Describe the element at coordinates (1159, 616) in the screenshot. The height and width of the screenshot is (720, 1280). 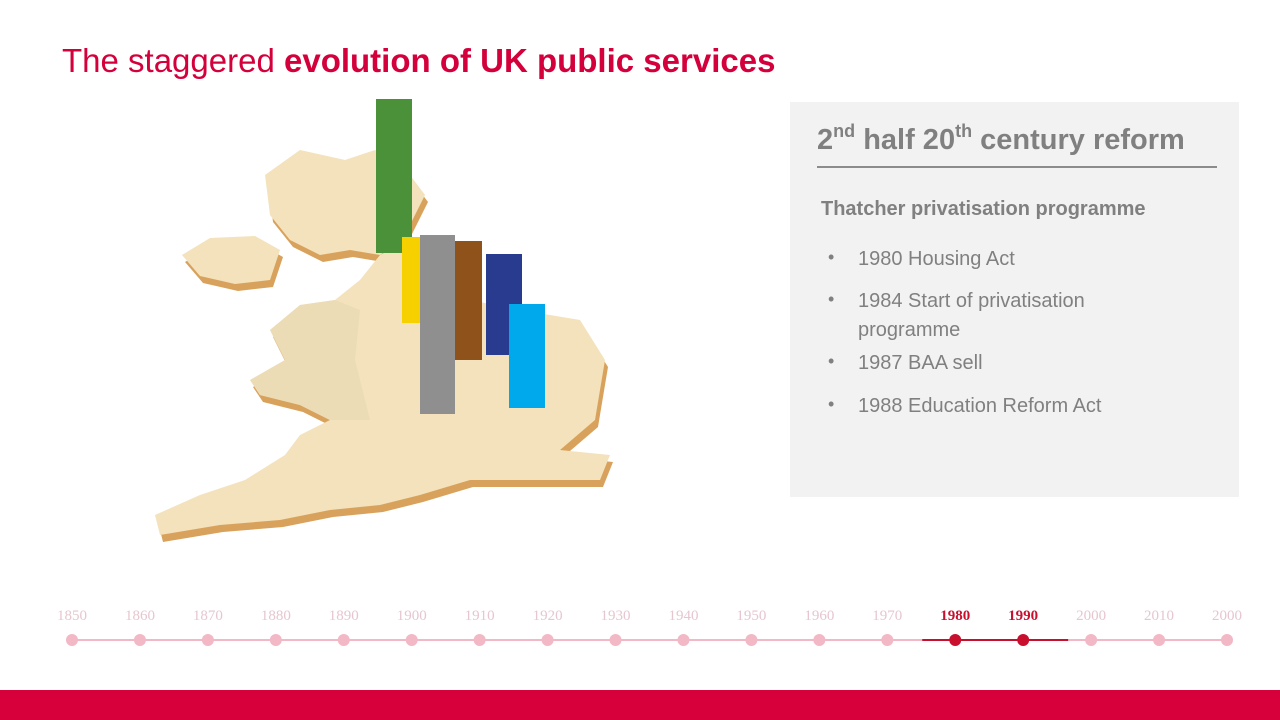
I see `timeline-label: 2010` at that location.